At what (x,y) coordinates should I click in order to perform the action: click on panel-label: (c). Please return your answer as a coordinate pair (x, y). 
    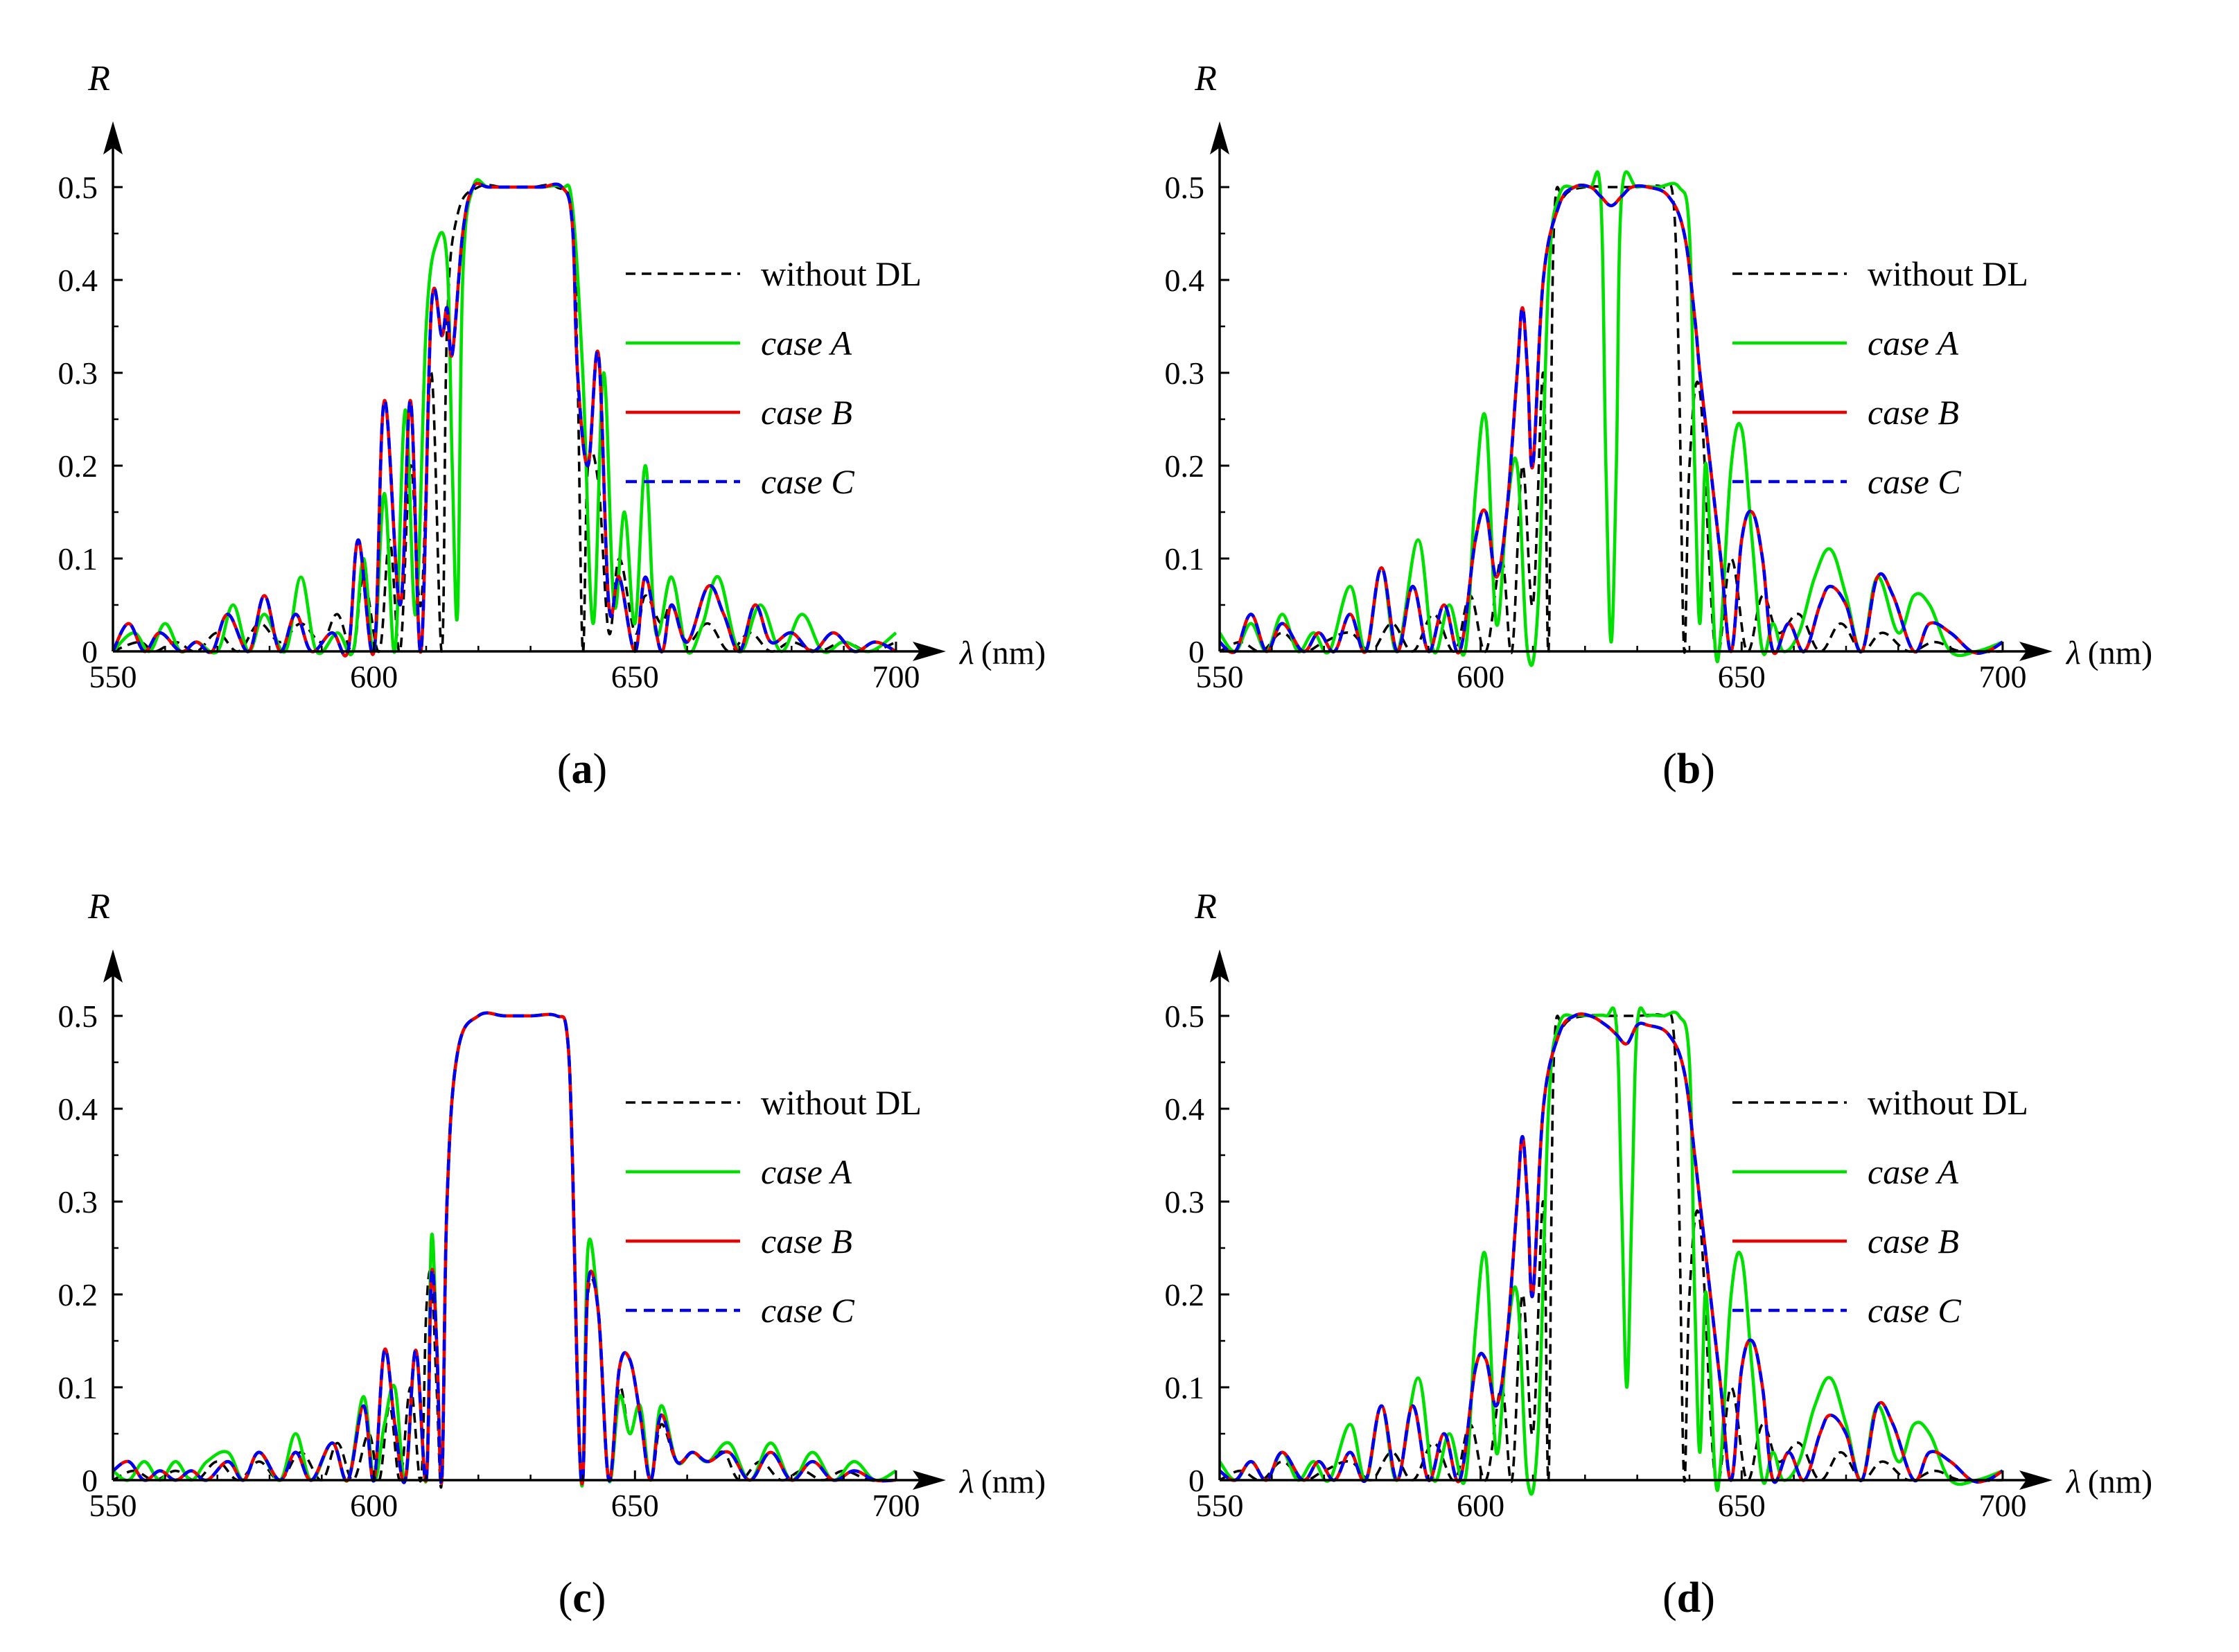
    Looking at the image, I should click on (582, 1598).